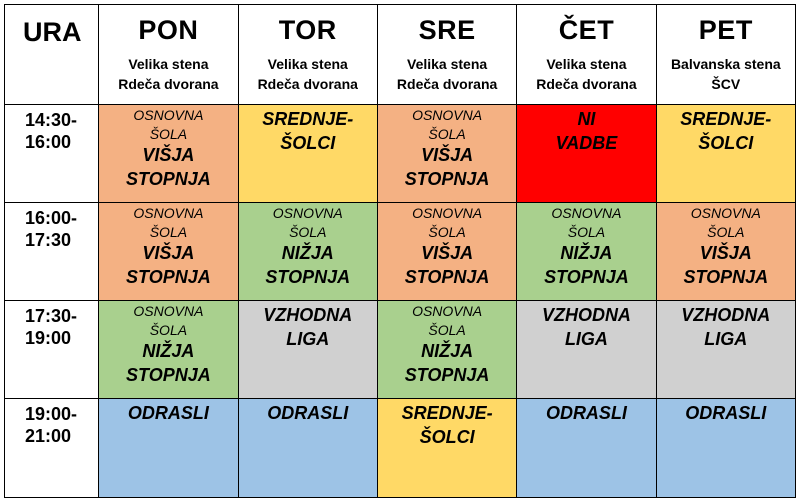 The width and height of the screenshot is (801, 504). Describe the element at coordinates (51, 414) in the screenshot. I see `time-start: 19:00-` at that location.